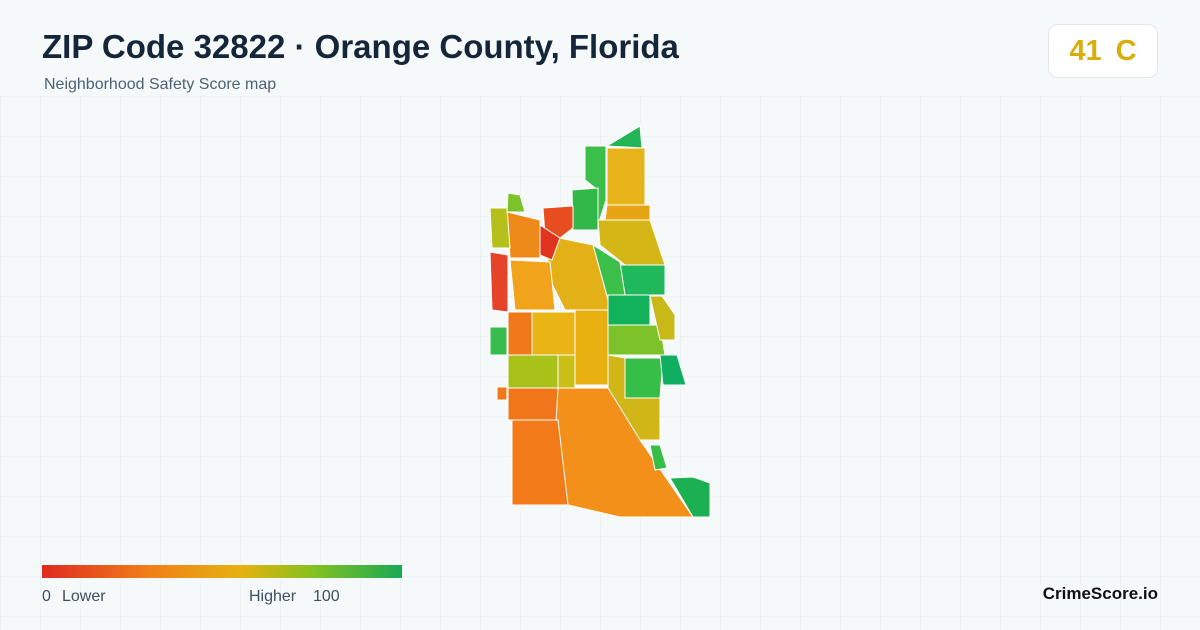 This screenshot has height=630, width=1200. Describe the element at coordinates (273, 596) in the screenshot. I see `legend-max-label: Higher` at that location.